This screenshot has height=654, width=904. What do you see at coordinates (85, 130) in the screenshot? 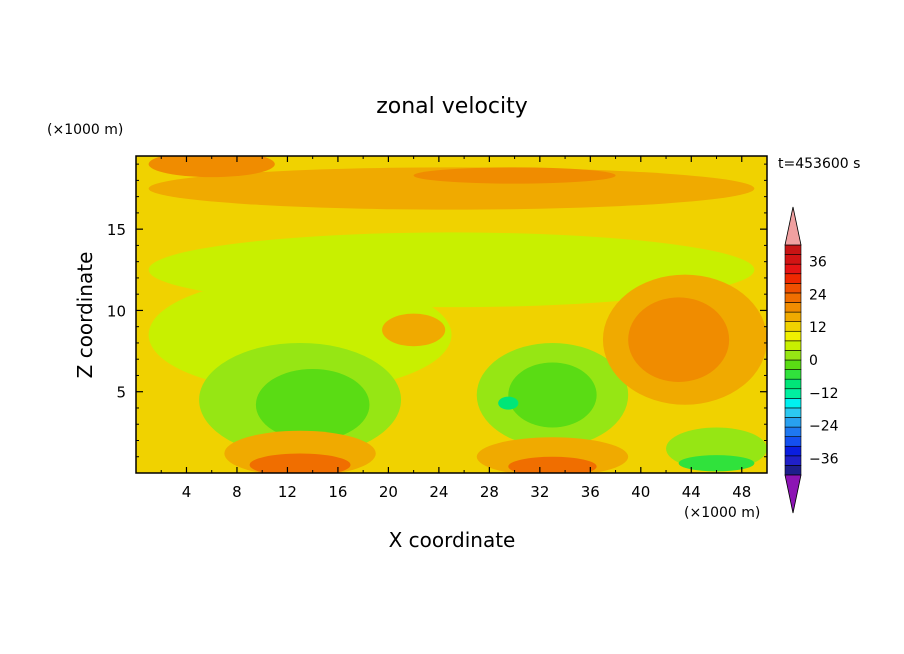
I see `y-axis-units: (×1000 m)` at bounding box center [85, 130].